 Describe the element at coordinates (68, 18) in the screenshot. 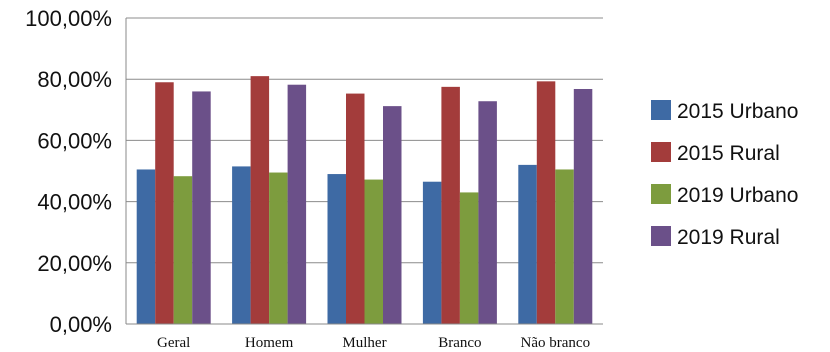

I see `y-tick-label: 100,00%` at that location.